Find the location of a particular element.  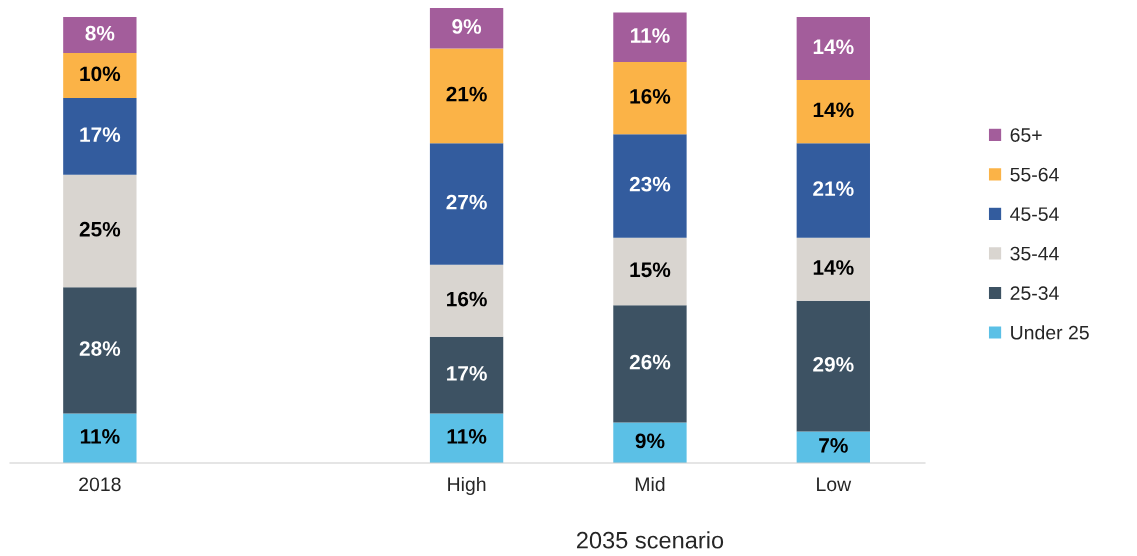

data-label: 10% is located at coordinates (100, 74).